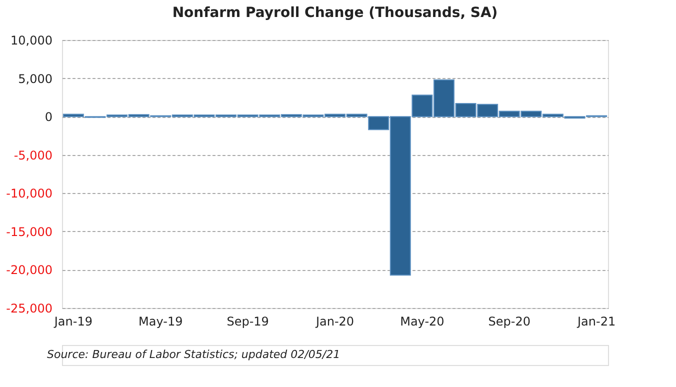 The image size is (676, 387). What do you see at coordinates (31, 41) in the screenshot?
I see `y-tick-label: 10,000` at bounding box center [31, 41].